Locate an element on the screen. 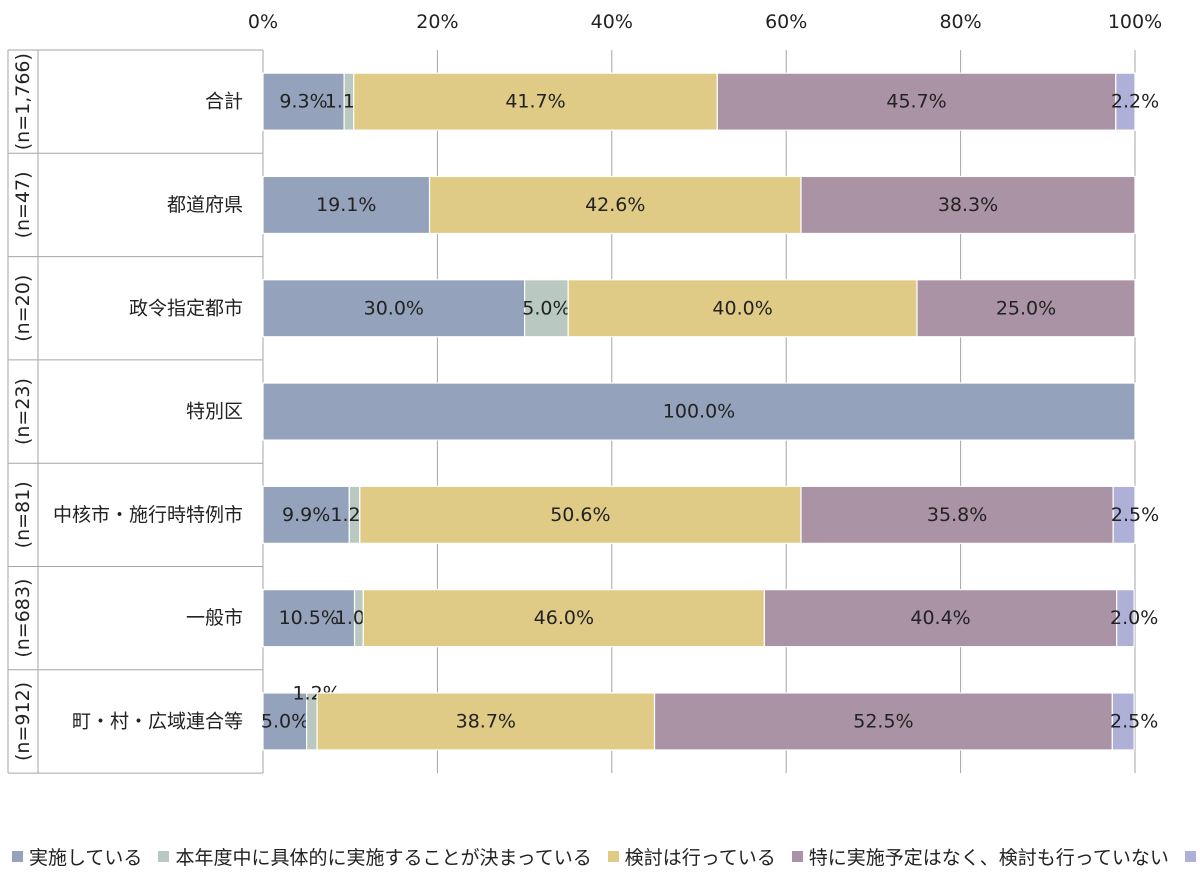 The height and width of the screenshot is (879, 1200). data-label: 41.7% is located at coordinates (535, 102).